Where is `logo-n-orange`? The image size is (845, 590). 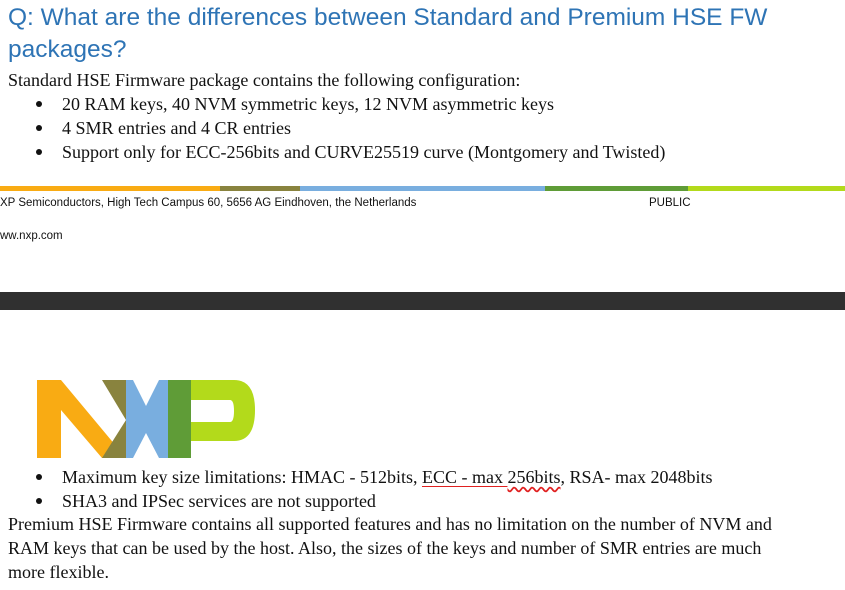
logo-n-orange is located at coordinates (81, 419).